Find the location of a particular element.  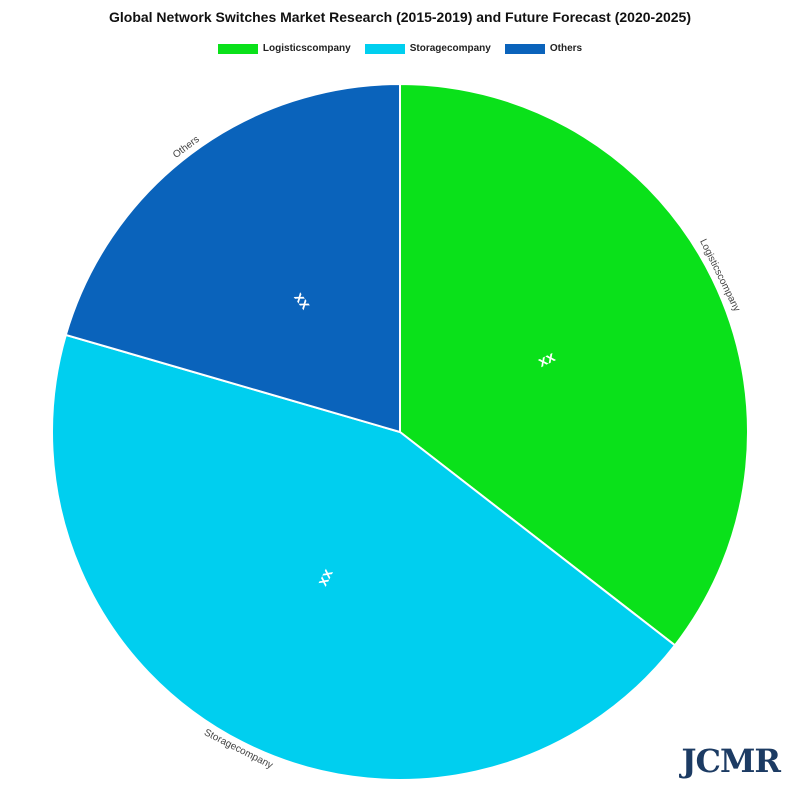

data-label-storagecompany: xx is located at coordinates (325, 577).